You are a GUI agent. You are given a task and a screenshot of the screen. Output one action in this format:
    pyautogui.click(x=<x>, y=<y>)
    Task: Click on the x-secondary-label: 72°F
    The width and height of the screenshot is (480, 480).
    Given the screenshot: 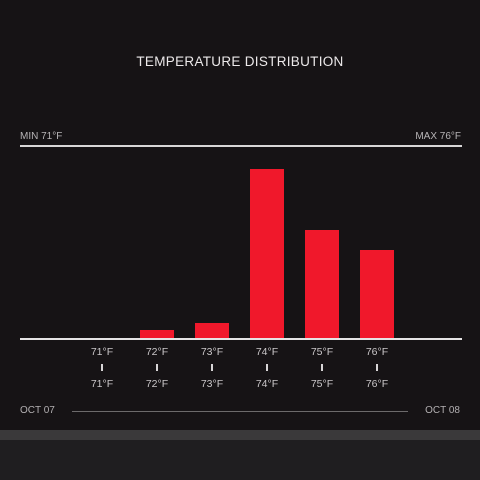 What is the action you would take?
    pyautogui.click(x=157, y=384)
    